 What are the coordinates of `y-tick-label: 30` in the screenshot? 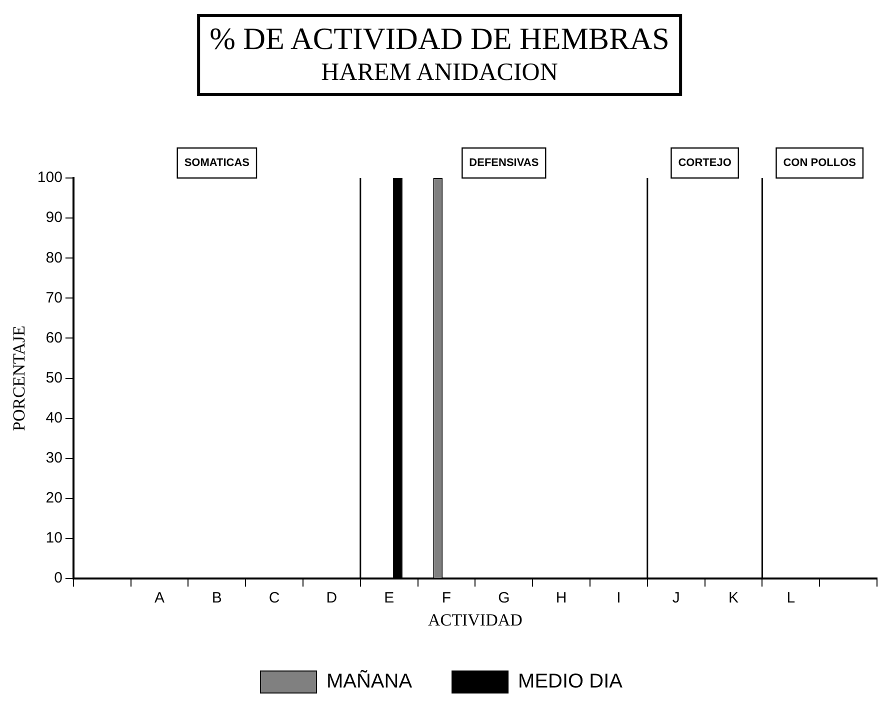 It's located at (54, 458).